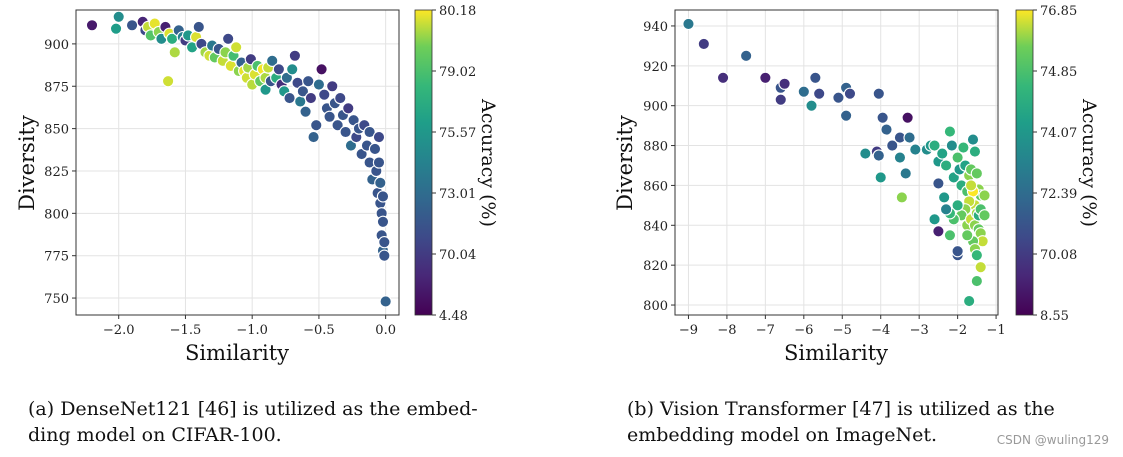  What do you see at coordinates (625, 163) in the screenshot?
I see `chart-b-ylabel: Diversity` at bounding box center [625, 163].